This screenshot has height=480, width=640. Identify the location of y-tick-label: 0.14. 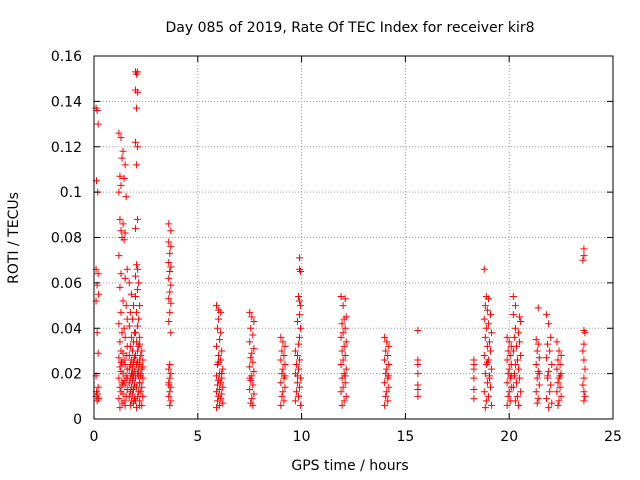
(66, 102).